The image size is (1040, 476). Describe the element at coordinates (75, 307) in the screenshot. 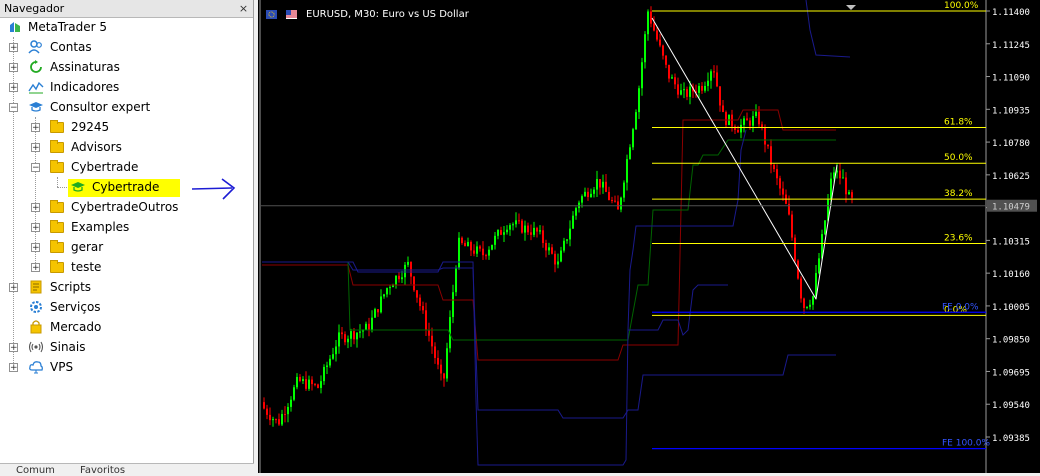

I see `tree-label: Serviços` at that location.